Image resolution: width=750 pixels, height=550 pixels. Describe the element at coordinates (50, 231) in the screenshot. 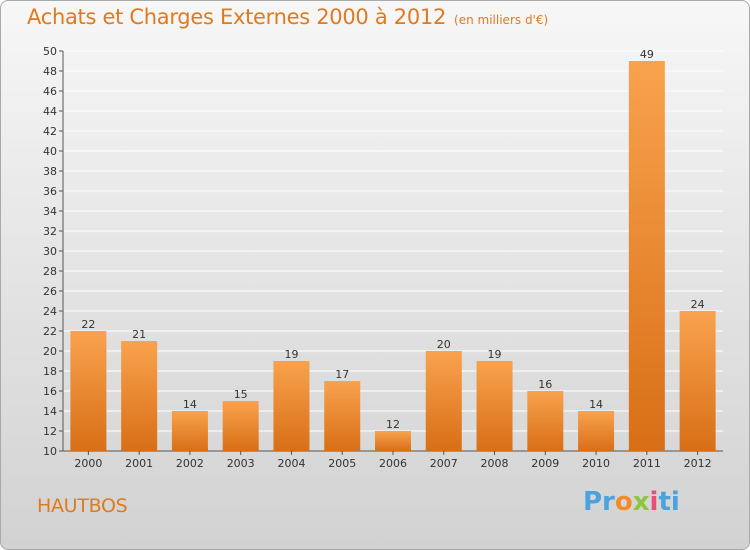

I see `y-tick-label: 32` at that location.